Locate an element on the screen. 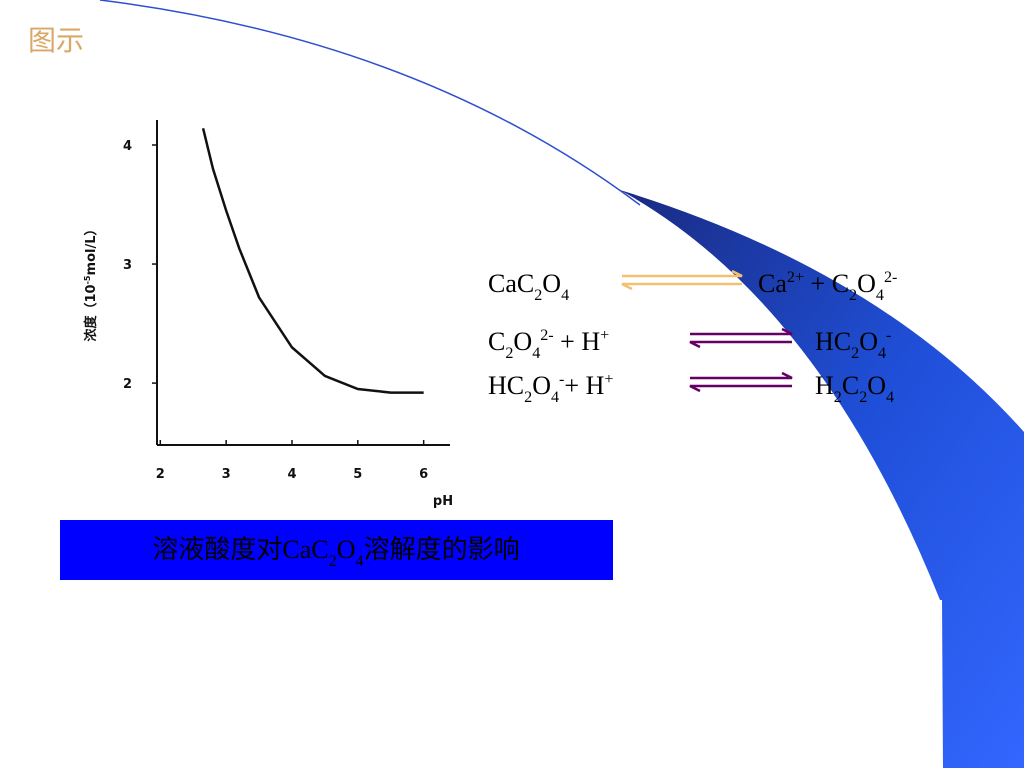 This screenshot has height=768, width=1024. product: Ca2+ + C2O42- is located at coordinates (827, 286).